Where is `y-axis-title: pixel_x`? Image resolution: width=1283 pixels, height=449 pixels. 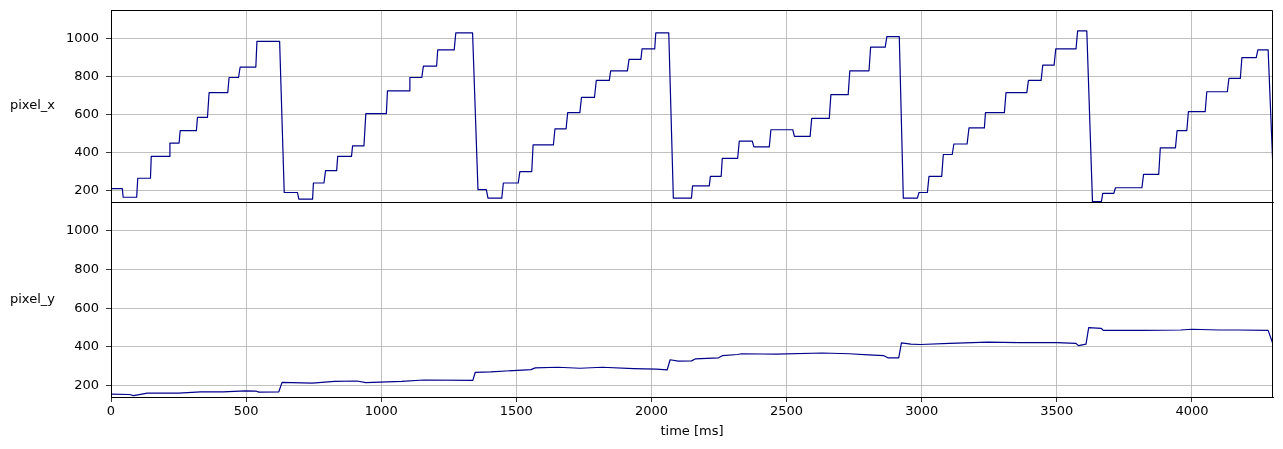
y-axis-title: pixel_x is located at coordinates (33, 105).